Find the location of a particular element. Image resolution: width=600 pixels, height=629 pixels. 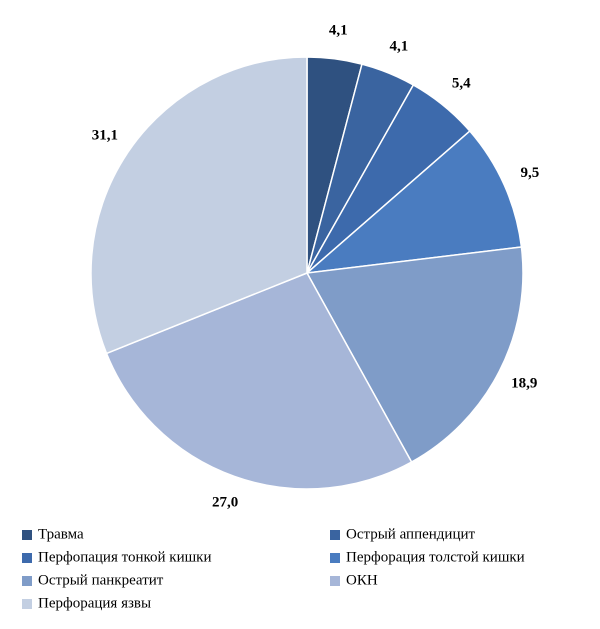

legend-label: Перфорация толстой кишки is located at coordinates (435, 557).